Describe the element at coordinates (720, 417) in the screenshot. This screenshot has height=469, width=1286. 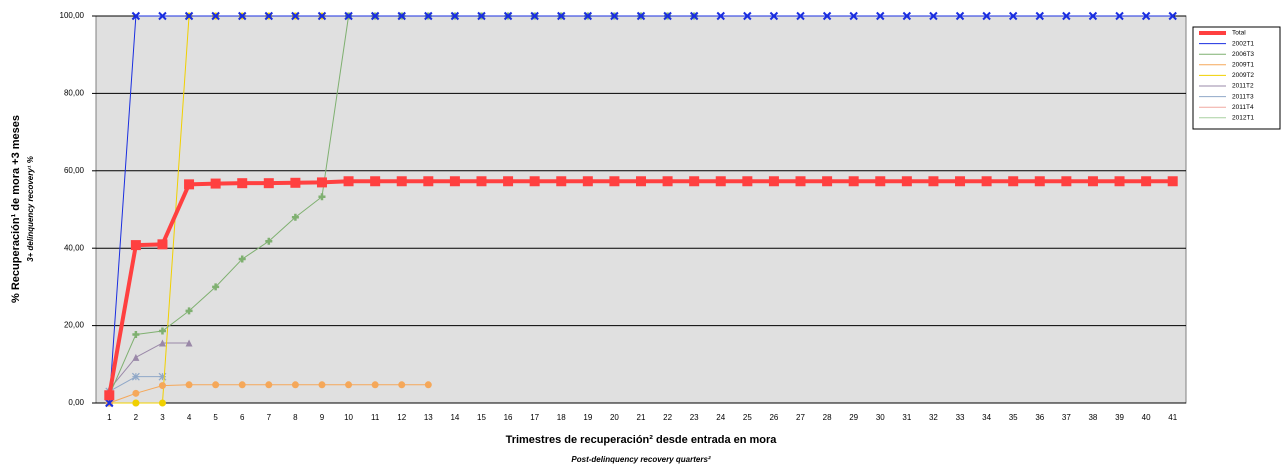
I see `x-tick-label: 24` at that location.